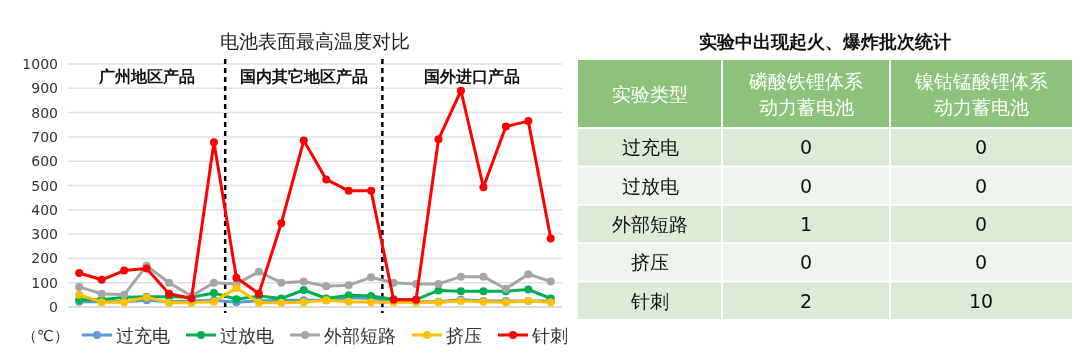 The image size is (1080, 363). I want to click on y-tick-label: 300, so click(44, 234).